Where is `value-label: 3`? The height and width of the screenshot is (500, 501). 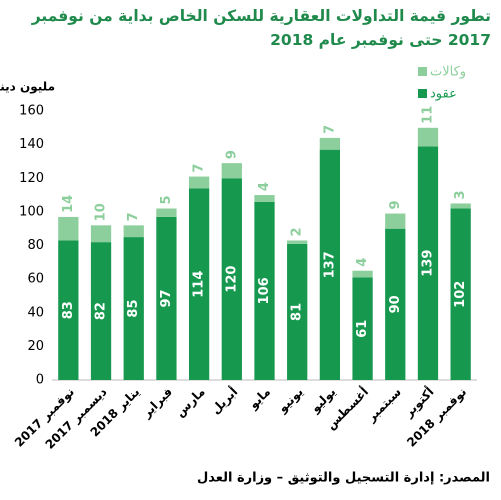
value-label: 3 is located at coordinates (460, 194).